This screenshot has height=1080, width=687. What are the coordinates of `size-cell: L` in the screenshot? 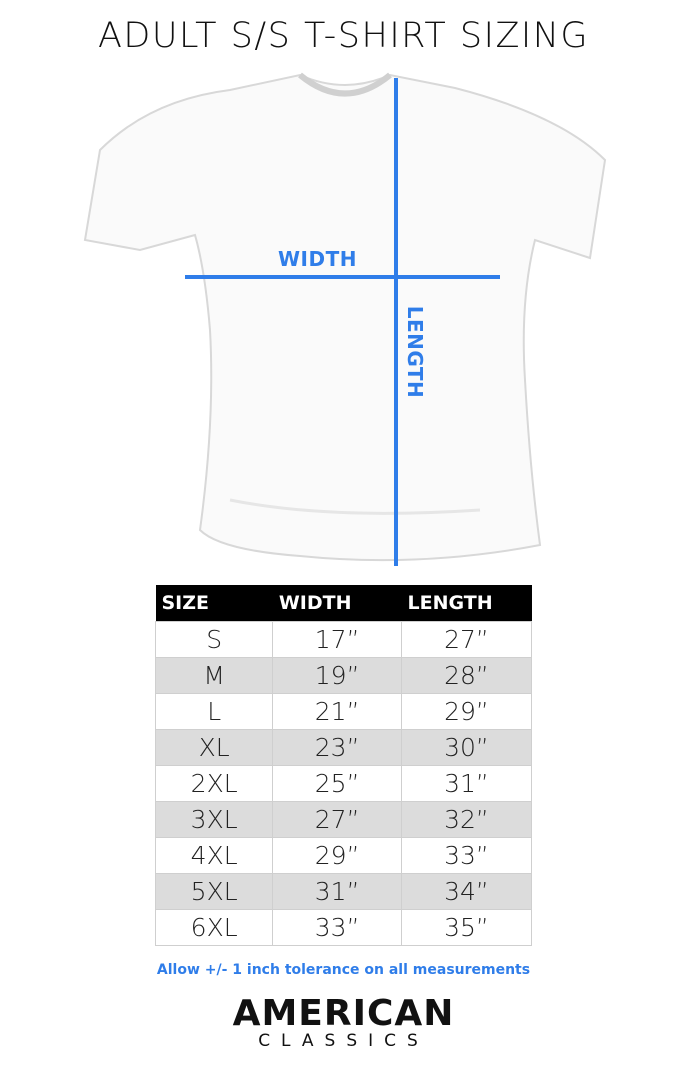 It's located at (214, 711).